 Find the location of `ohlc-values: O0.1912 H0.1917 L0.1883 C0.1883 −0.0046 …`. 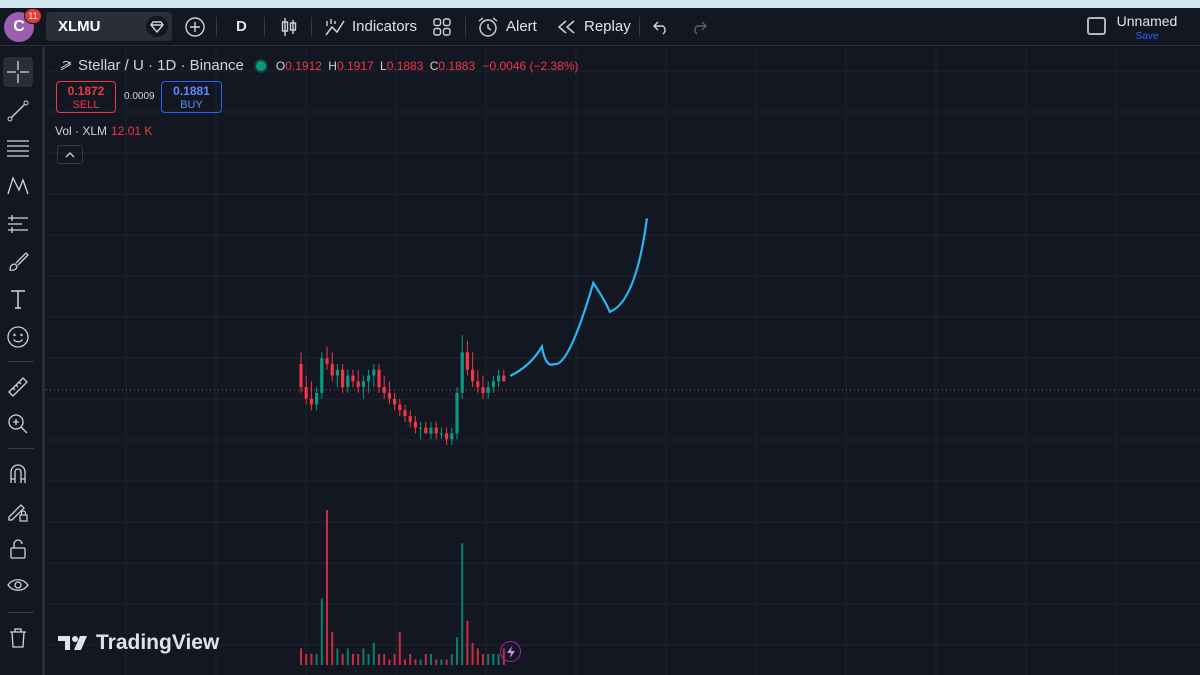

ohlc-values: O0.1912 H0.1917 L0.1883 C0.1883 −0.0046 … is located at coordinates (427, 66).